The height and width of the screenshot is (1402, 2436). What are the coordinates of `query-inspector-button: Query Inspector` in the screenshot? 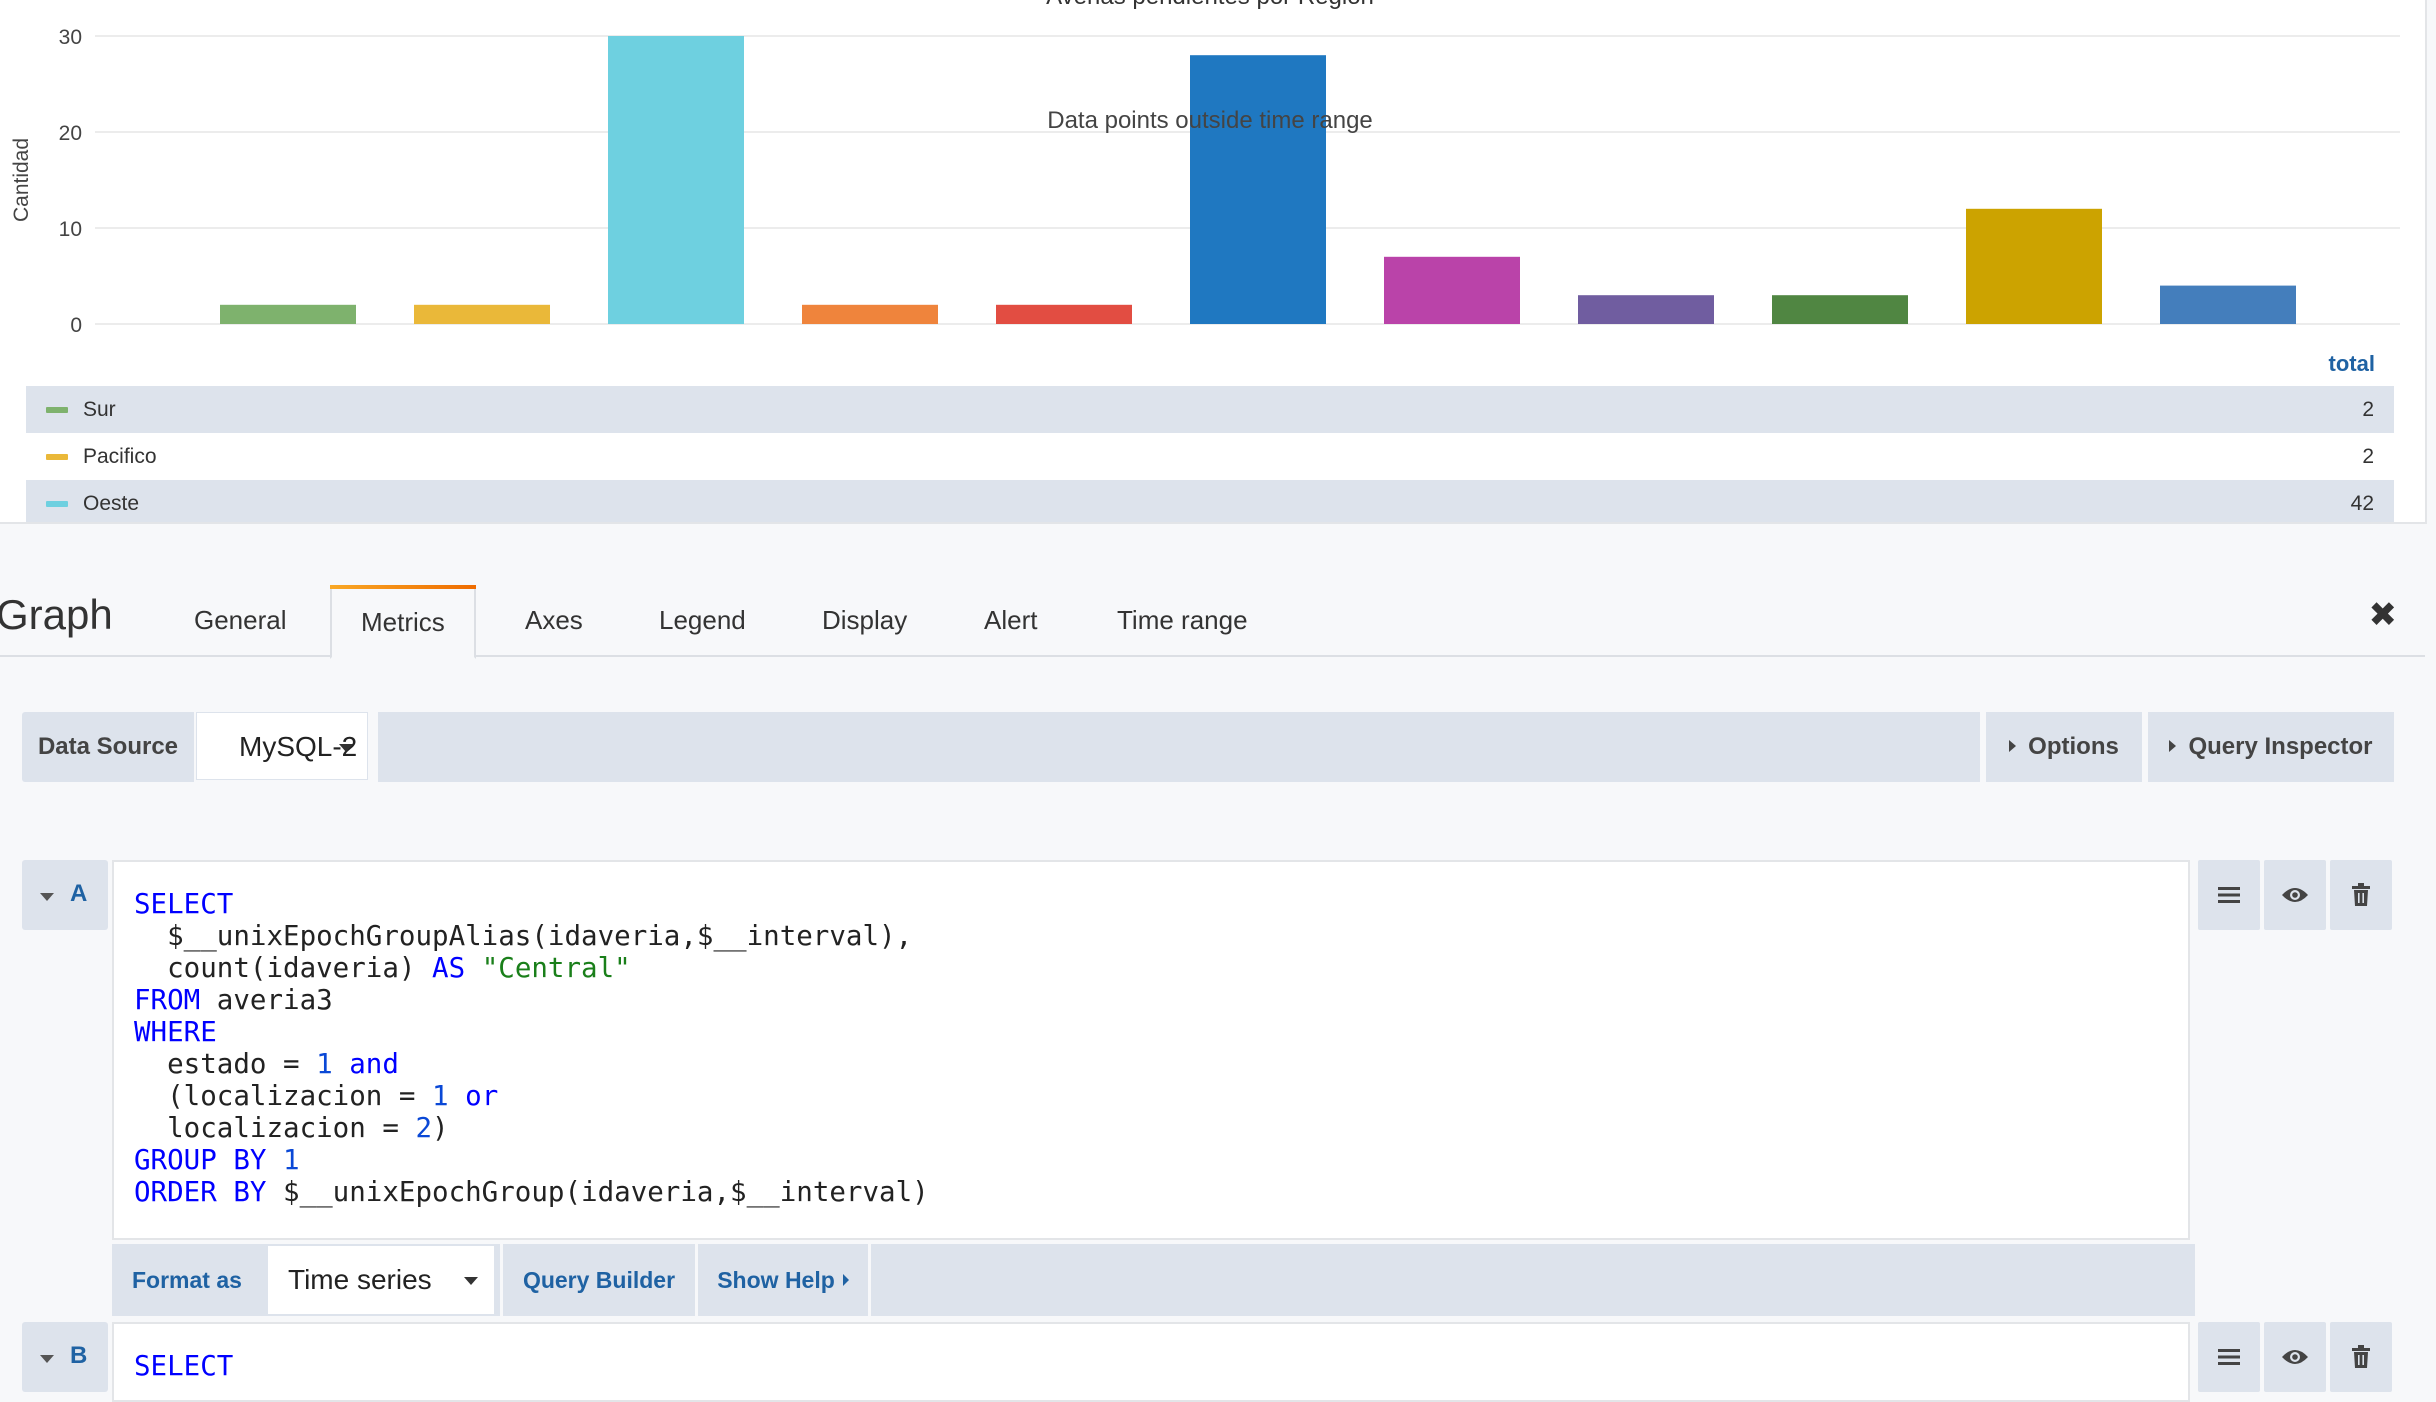 It's located at (2271, 747).